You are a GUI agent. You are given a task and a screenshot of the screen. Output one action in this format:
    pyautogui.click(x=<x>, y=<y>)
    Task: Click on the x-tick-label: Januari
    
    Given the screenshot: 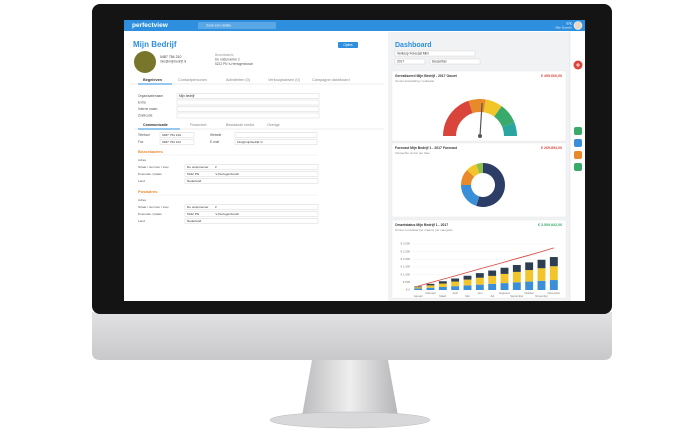 What is the action you would take?
    pyautogui.click(x=418, y=296)
    